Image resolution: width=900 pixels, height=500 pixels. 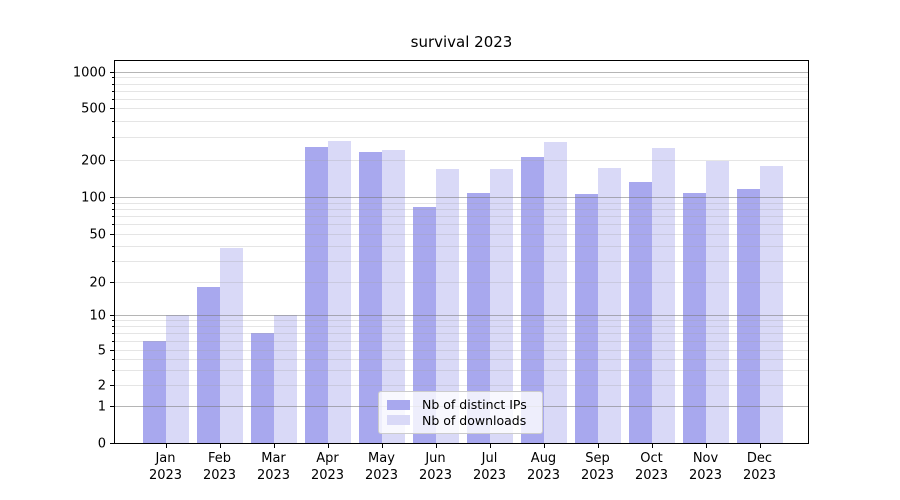 I want to click on y-tick-label-200: 200, so click(x=93, y=161).